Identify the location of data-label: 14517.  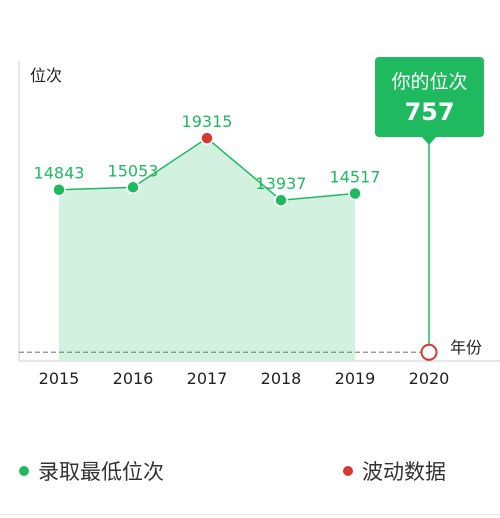
(355, 176).